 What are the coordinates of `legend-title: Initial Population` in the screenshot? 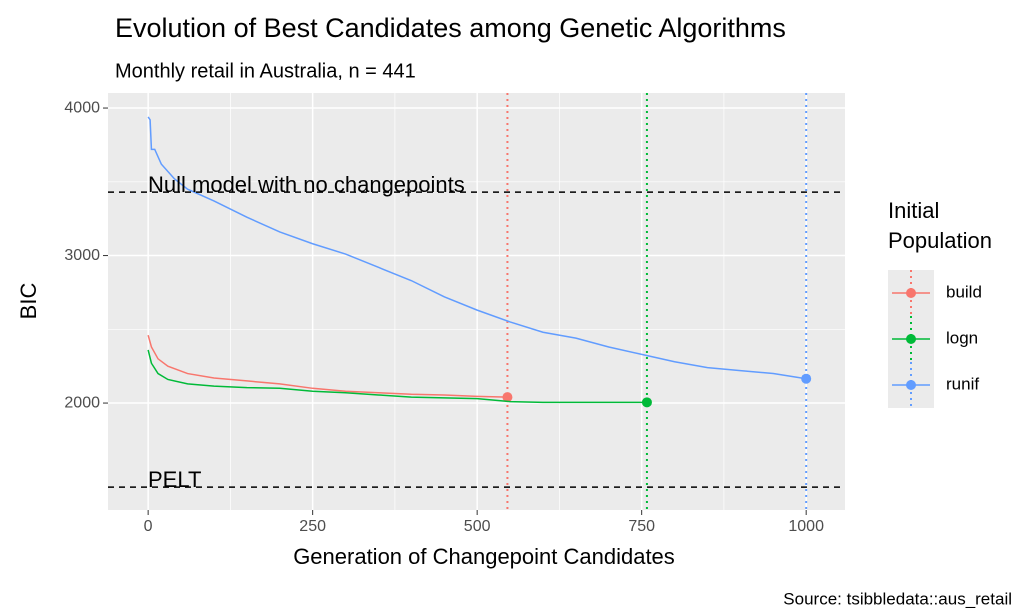 It's located at (940, 225).